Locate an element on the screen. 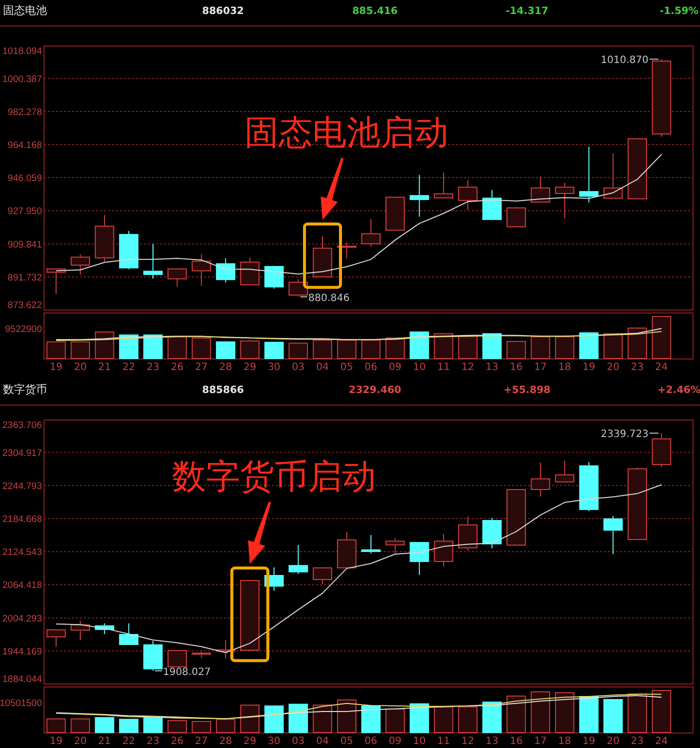 The width and height of the screenshot is (700, 748). y-tick-label: 2124.543 is located at coordinates (22, 552).